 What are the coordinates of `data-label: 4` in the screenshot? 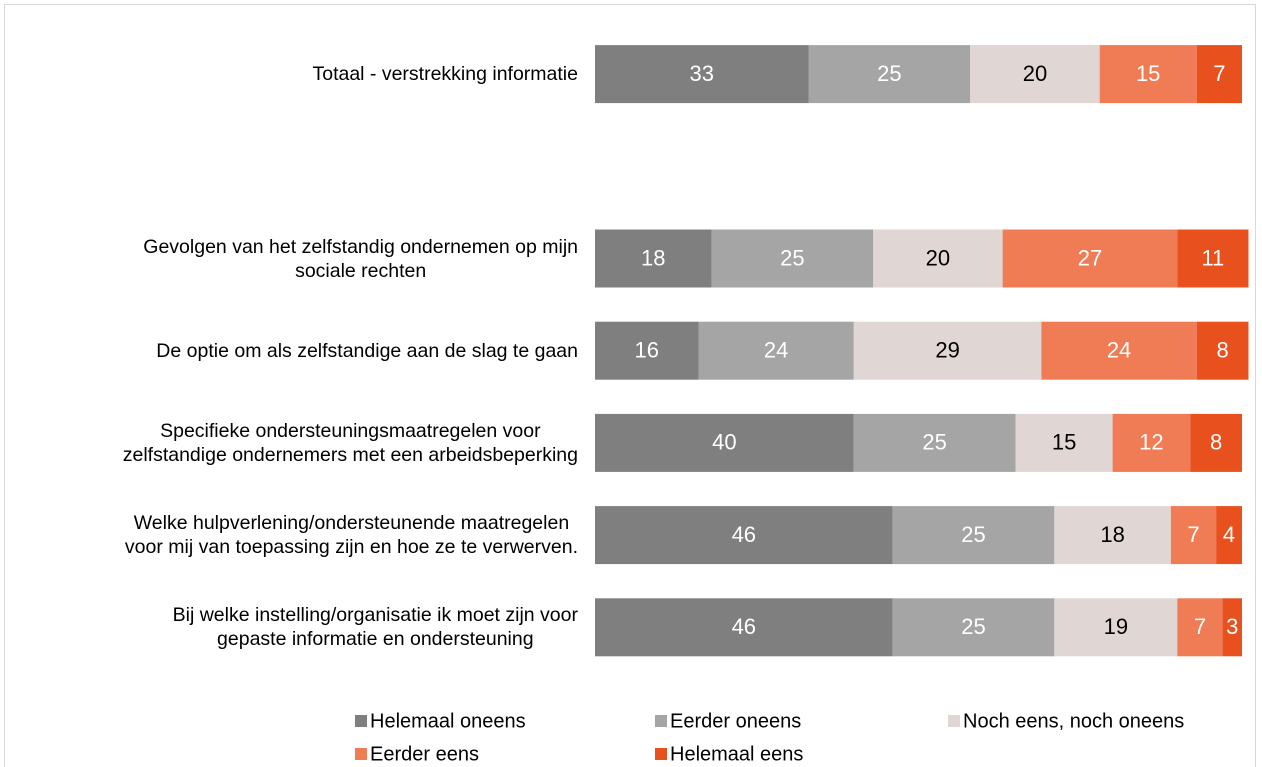 It's located at (1229, 534).